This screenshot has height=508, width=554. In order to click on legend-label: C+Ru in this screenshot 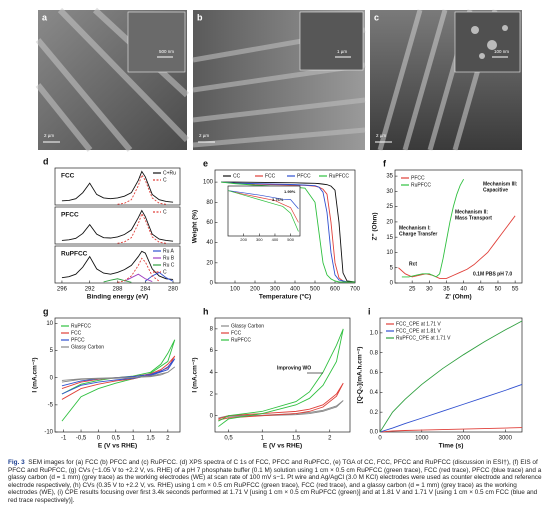, I will do `click(169, 173)`.